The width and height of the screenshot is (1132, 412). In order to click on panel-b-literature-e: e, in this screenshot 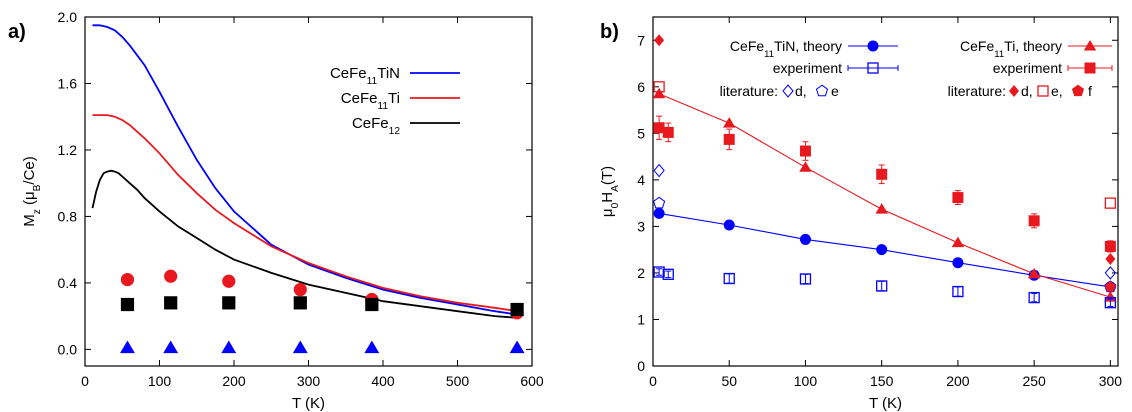, I will do `click(1057, 91)`.